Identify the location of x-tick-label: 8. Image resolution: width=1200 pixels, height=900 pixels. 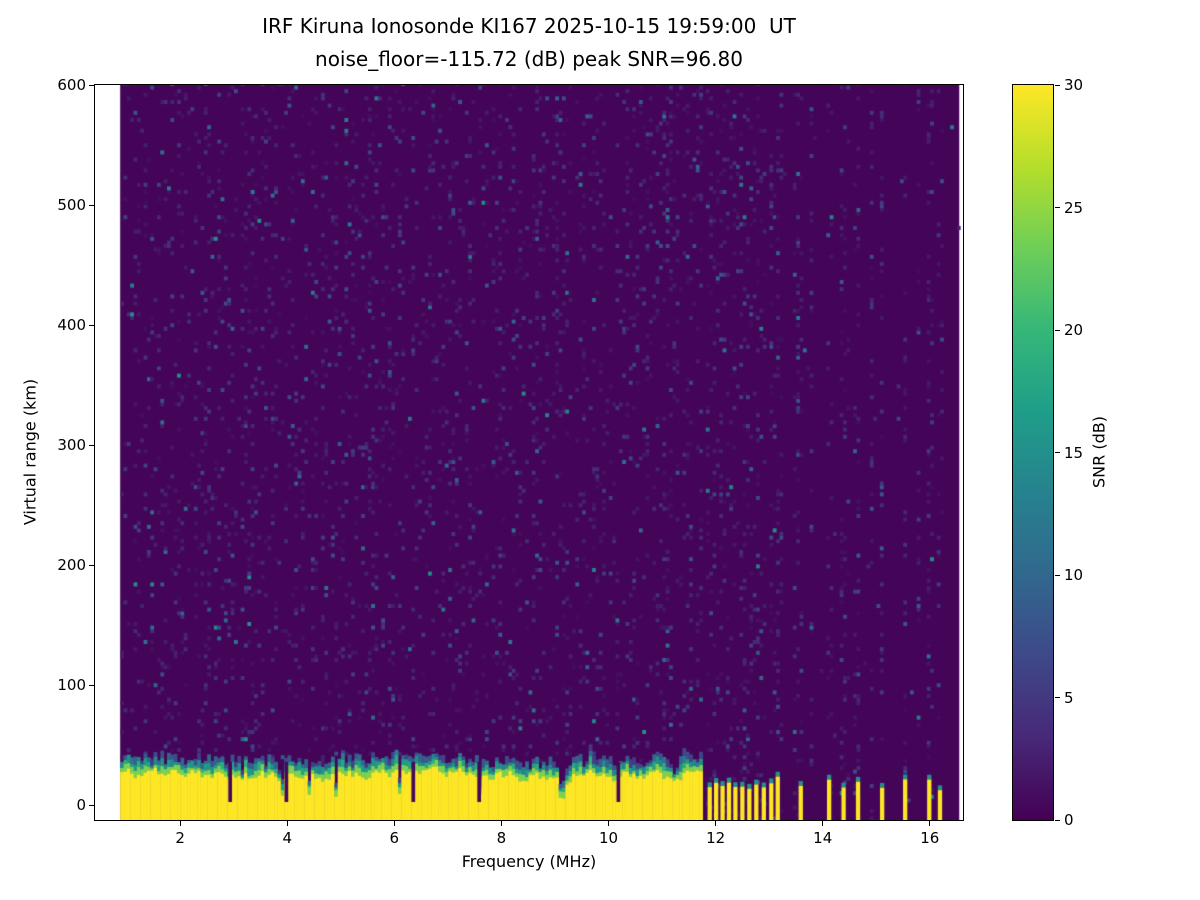
(501, 838).